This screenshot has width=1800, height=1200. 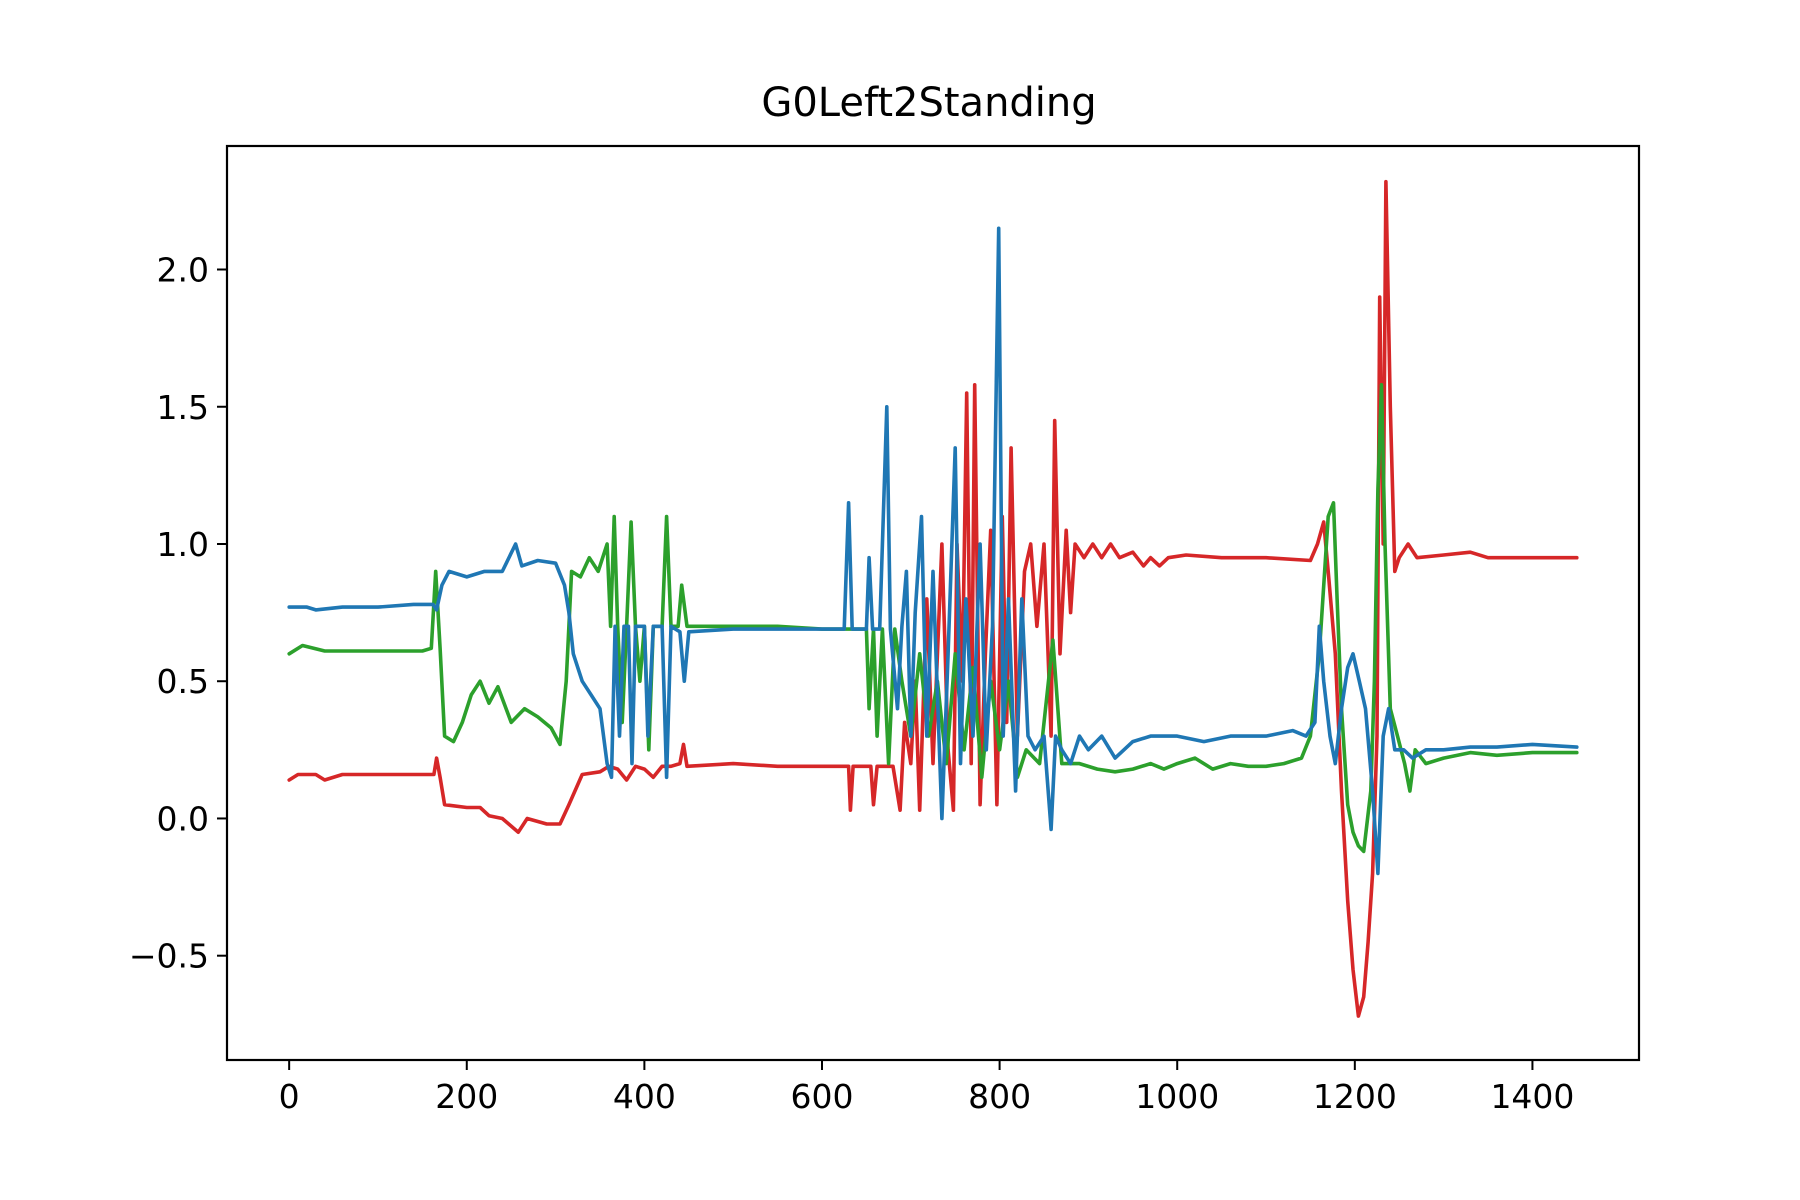 I want to click on y-tick-label: 0.0, so click(x=183, y=818).